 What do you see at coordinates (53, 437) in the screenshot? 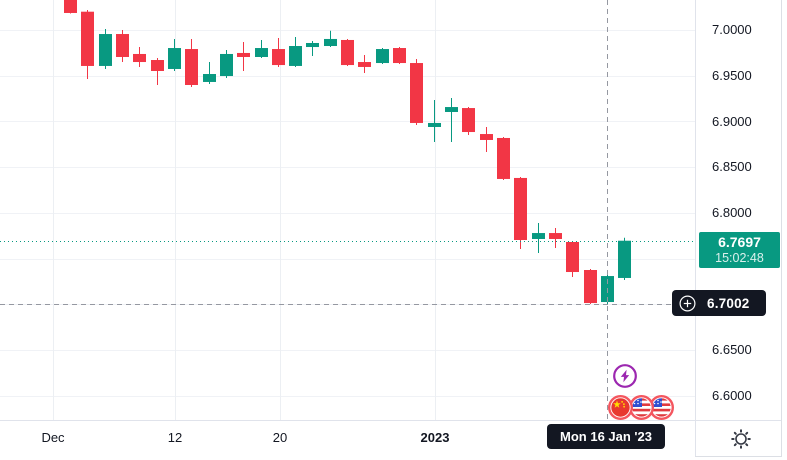
I see `time-axis-label: Dec` at bounding box center [53, 437].